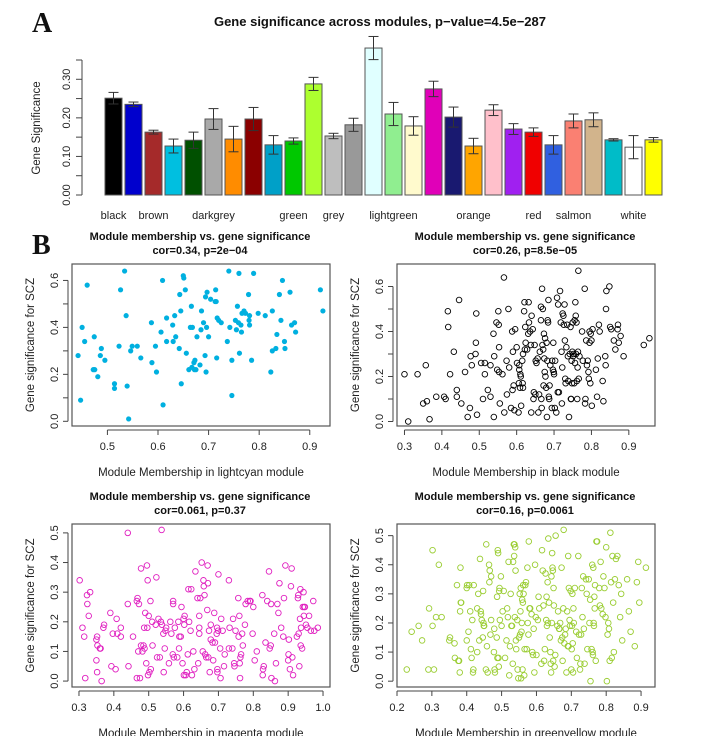 The image size is (728, 736). I want to click on x-tick-label: 0.5, so click(501, 708).